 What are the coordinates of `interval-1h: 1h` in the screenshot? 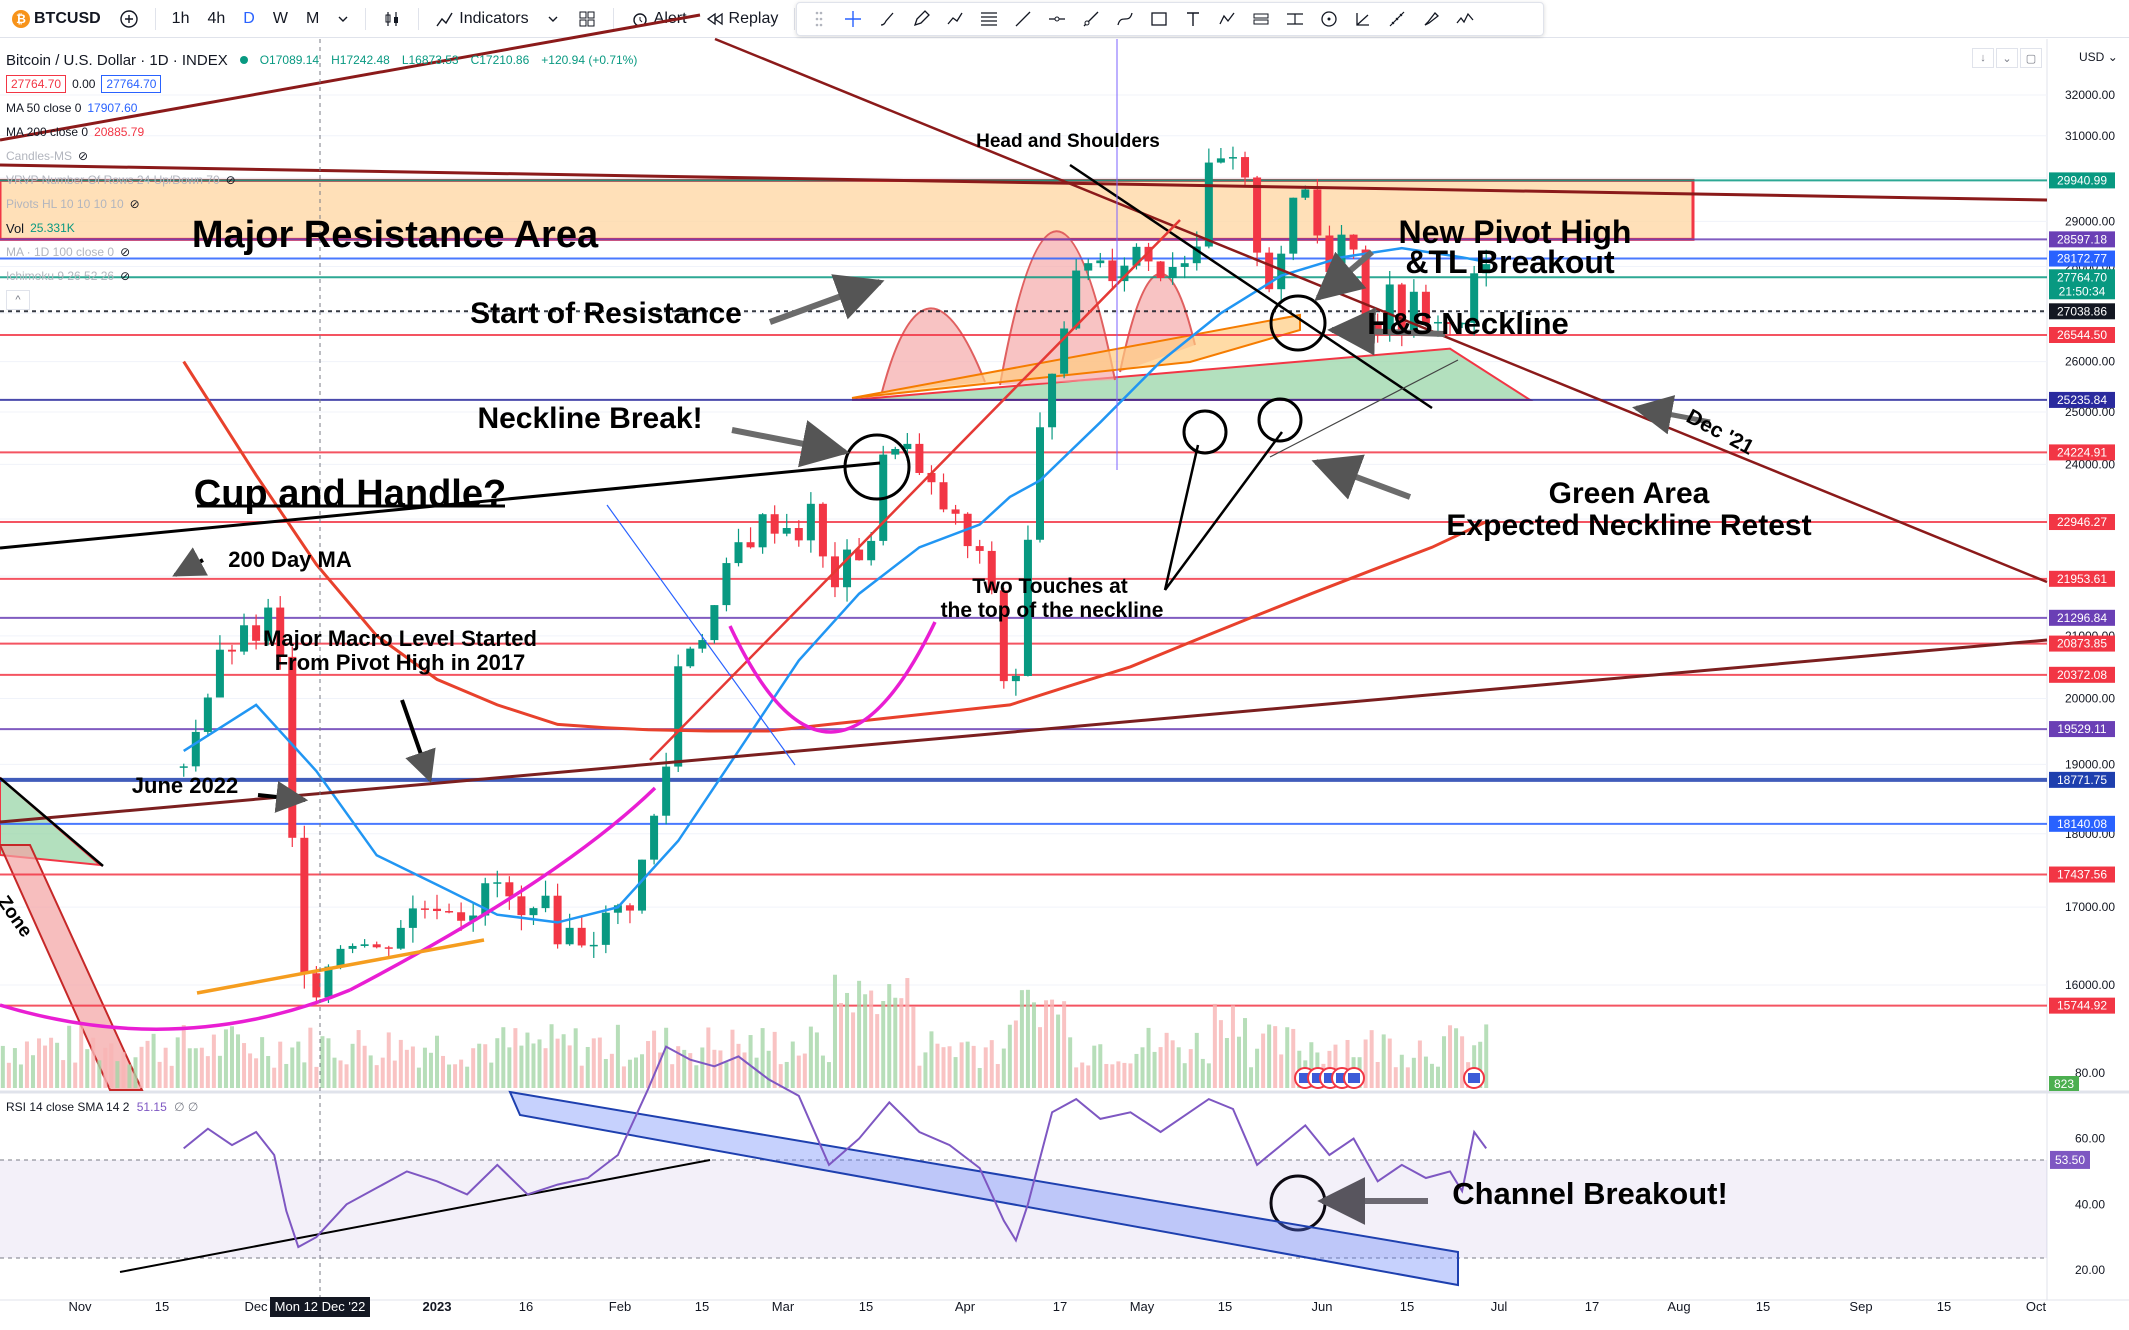 It's located at (180, 18).